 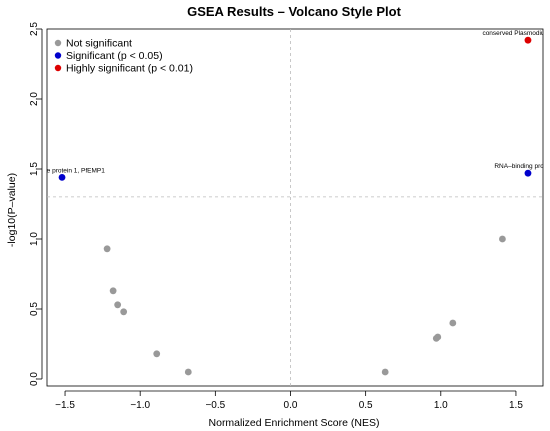 I want to click on legend-item-label: Not significant, so click(x=99, y=44).